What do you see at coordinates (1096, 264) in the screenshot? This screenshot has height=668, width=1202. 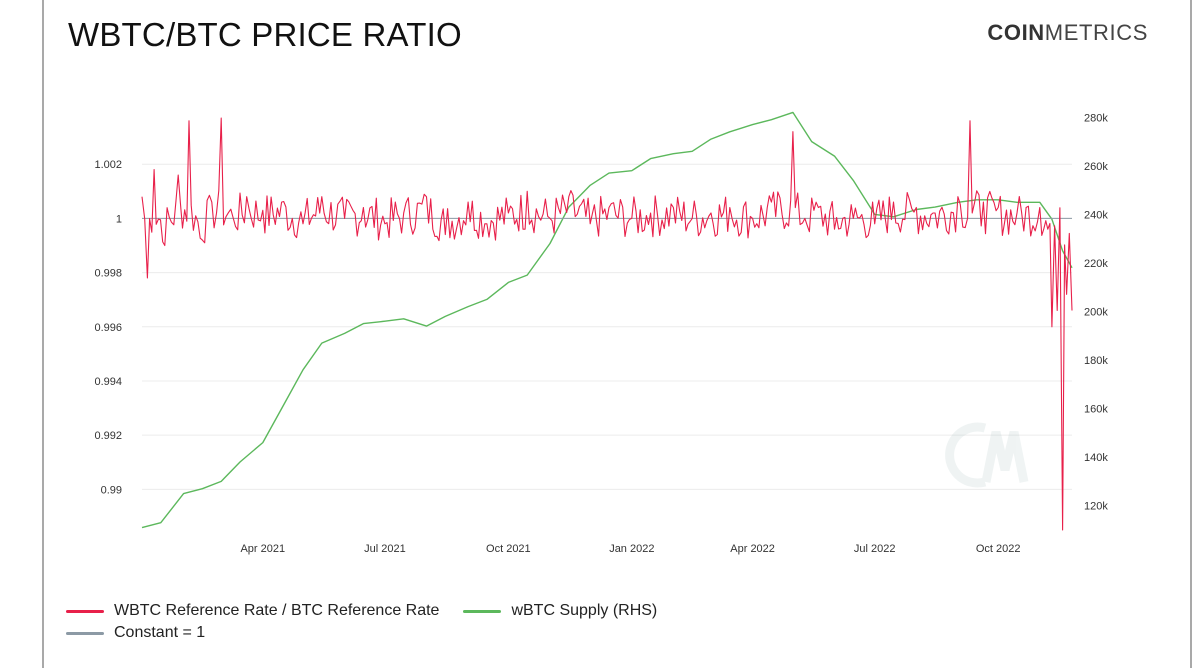 I see `y-right-tick-label: 220k` at bounding box center [1096, 264].